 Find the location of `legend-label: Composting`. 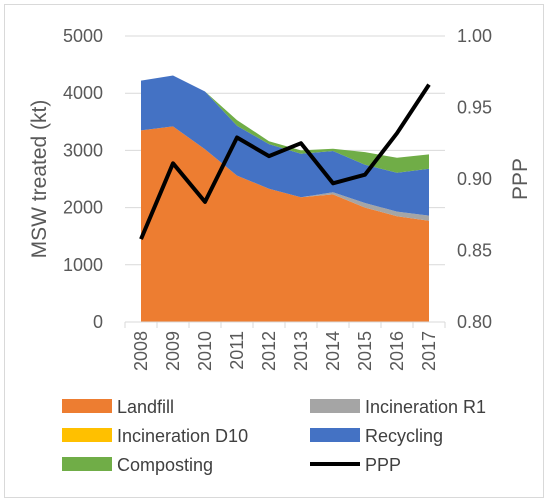

legend-label: Composting is located at coordinates (165, 465).